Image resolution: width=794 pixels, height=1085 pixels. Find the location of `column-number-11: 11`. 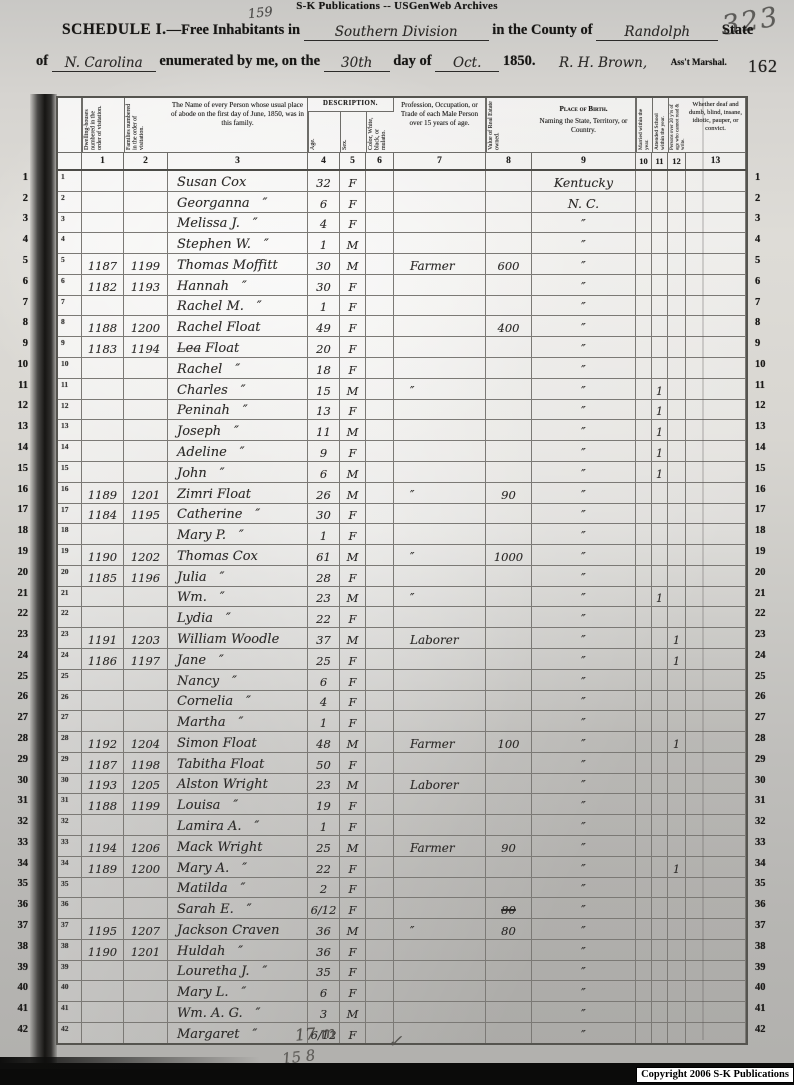

column-number-11: 11 is located at coordinates (660, 160).